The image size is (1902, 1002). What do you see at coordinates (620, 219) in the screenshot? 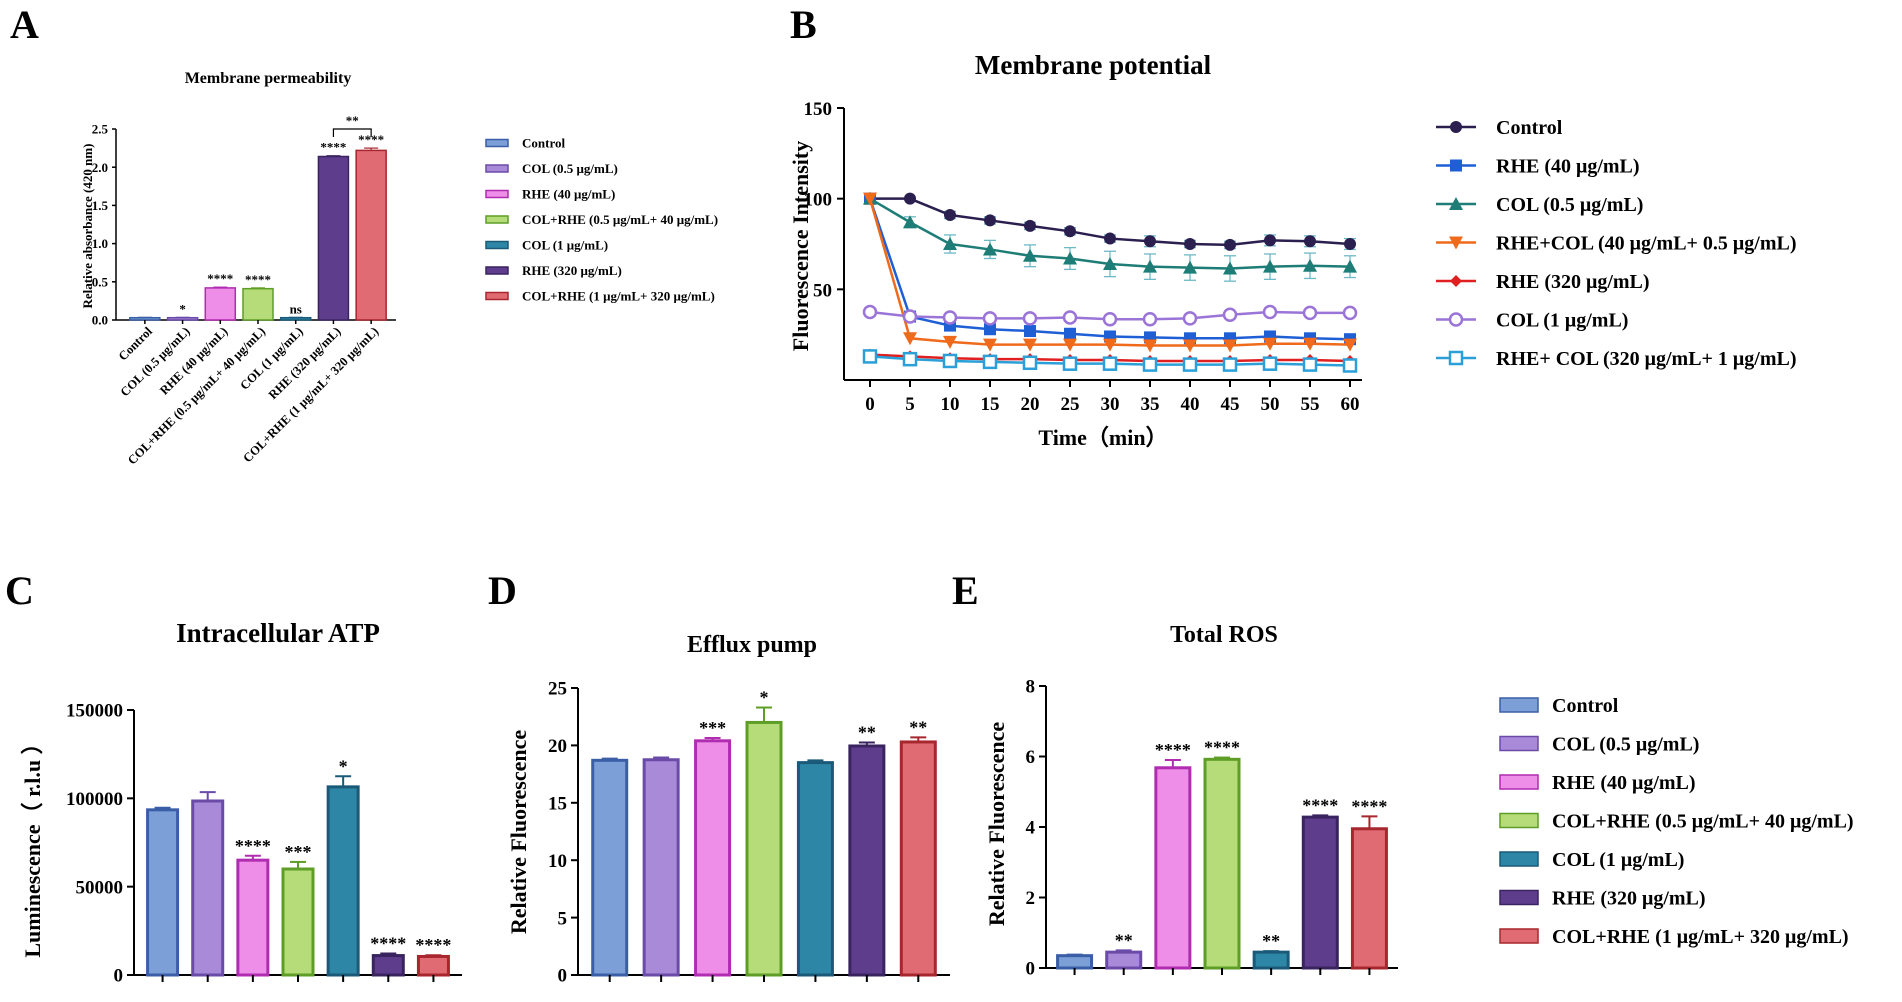
I see `legend-label: COL+RHE (0.5 μg/mL+ 40 μg/mL)` at bounding box center [620, 219].